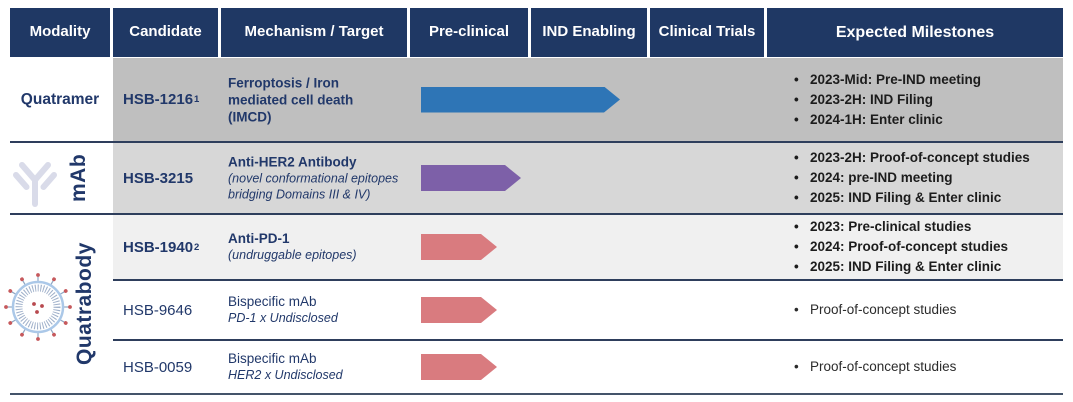 The height and width of the screenshot is (402, 1073). Describe the element at coordinates (158, 310) in the screenshot. I see `candidate-code: HSB-9646` at that location.